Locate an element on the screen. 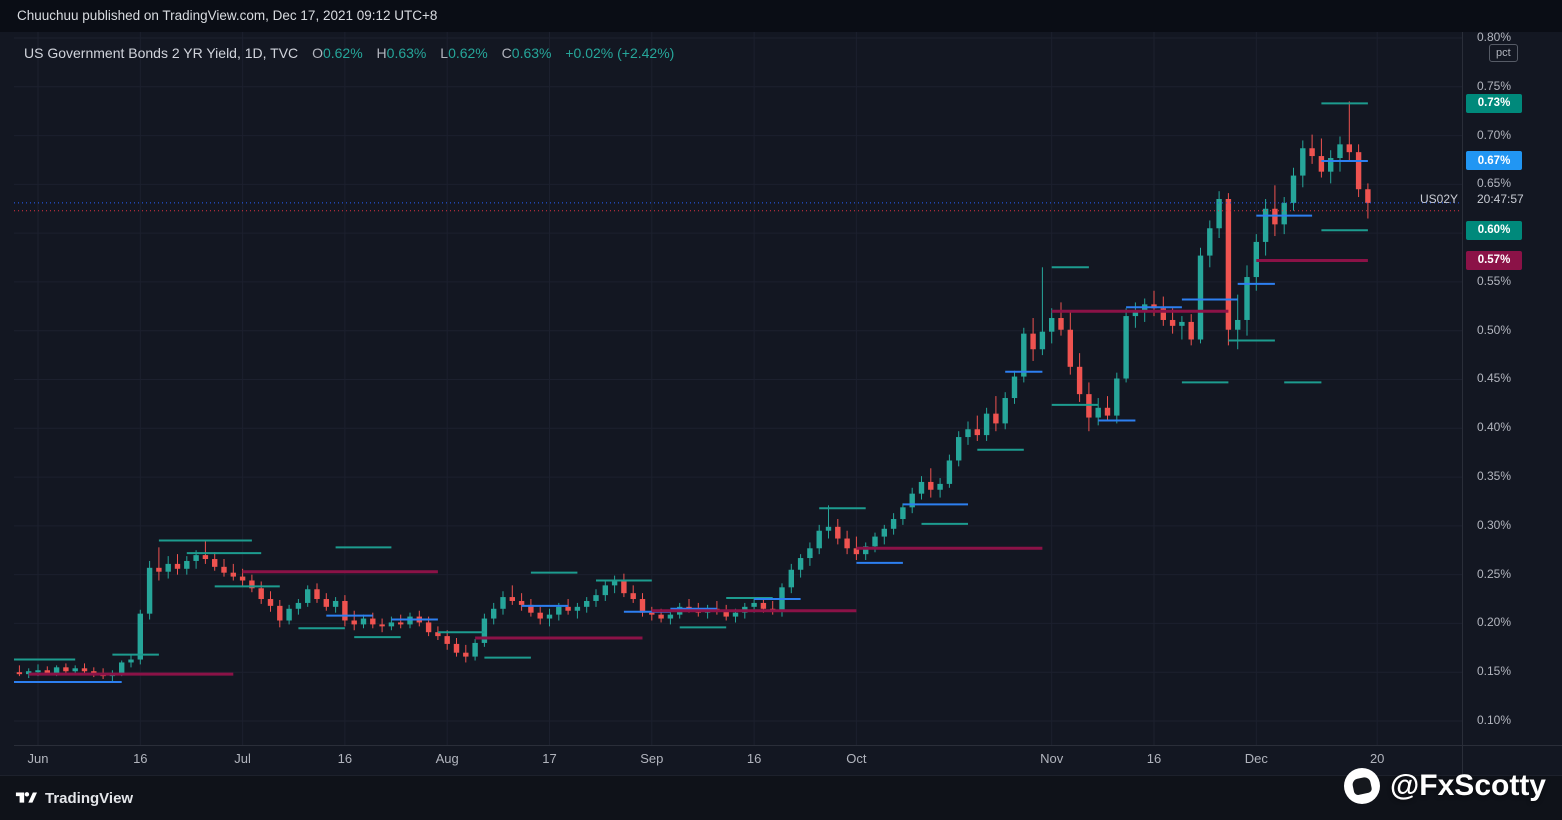  author-watermark: @FxScotty is located at coordinates (1445, 786).